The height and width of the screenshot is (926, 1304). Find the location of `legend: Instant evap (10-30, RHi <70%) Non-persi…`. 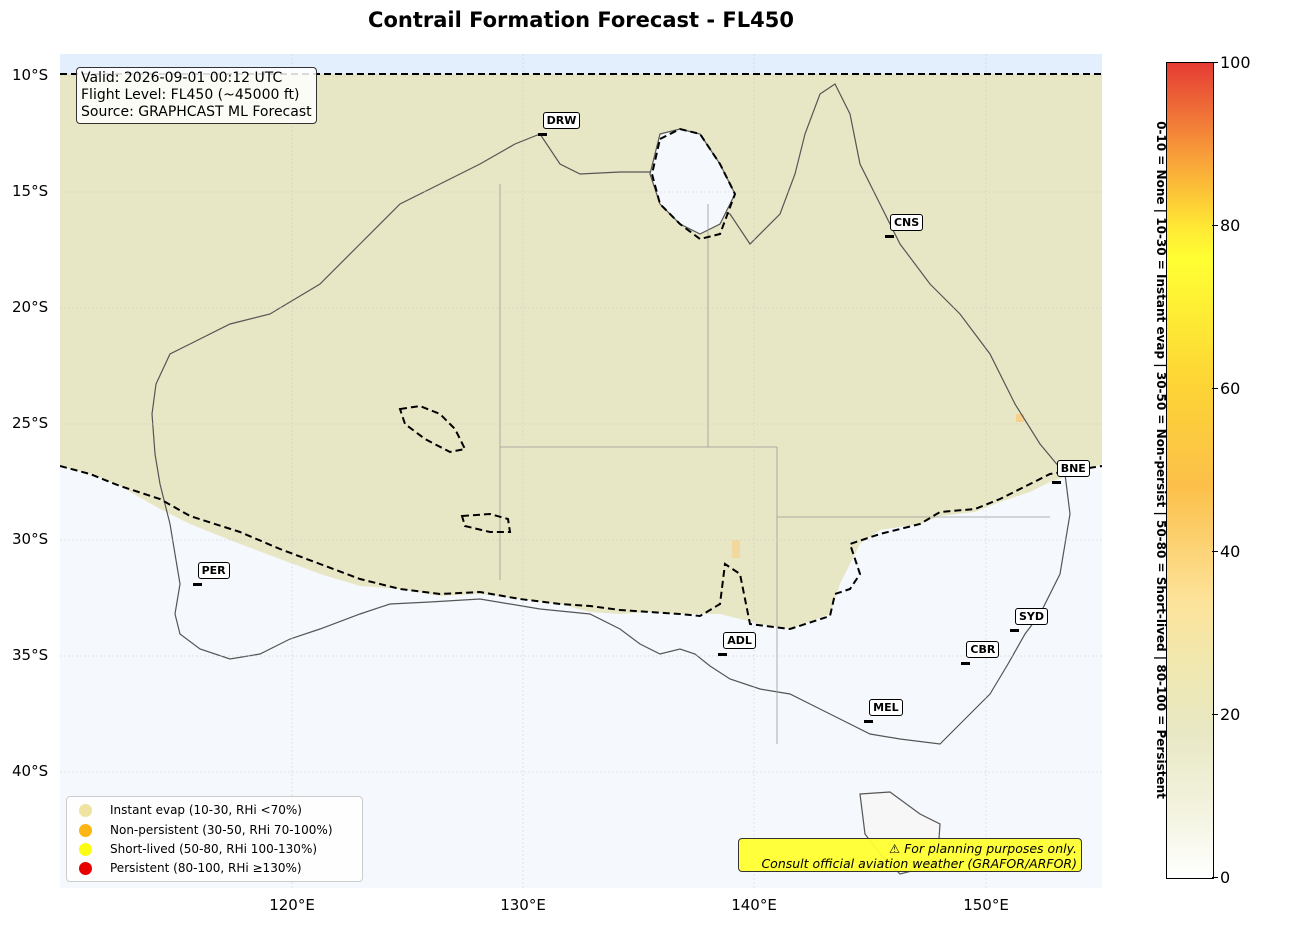

legend: Instant evap (10-30, RHi <70%) Non-persi… is located at coordinates (214, 839).